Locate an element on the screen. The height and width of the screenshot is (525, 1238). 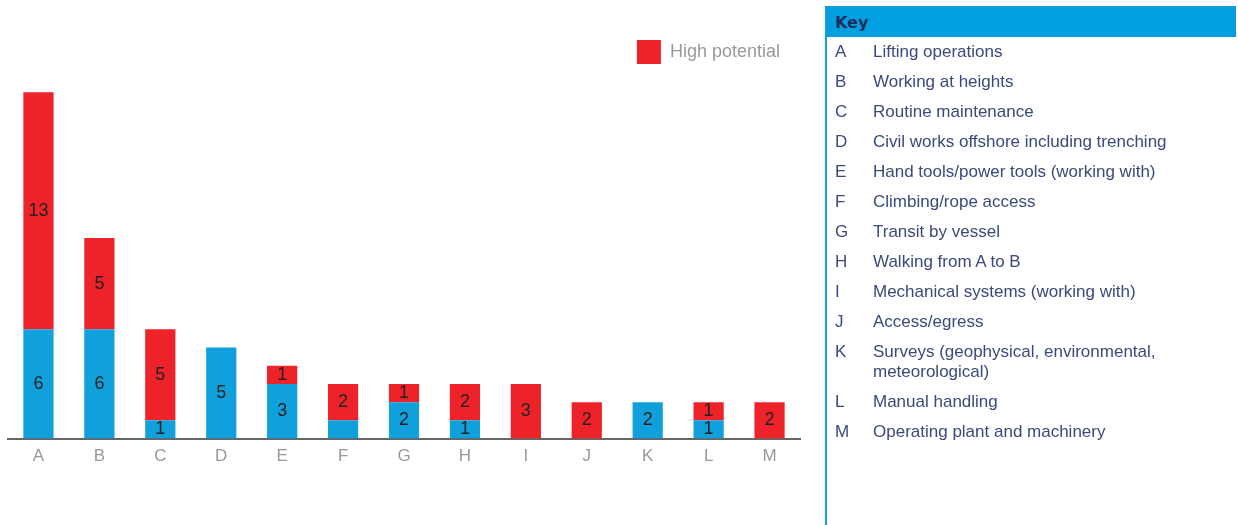
category-label: L is located at coordinates (840, 402).